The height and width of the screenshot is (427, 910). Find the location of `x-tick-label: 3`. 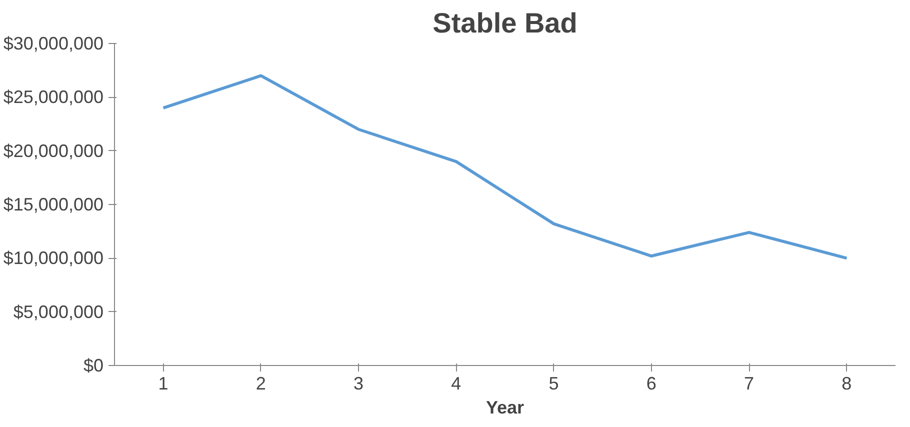

x-tick-label: 3 is located at coordinates (359, 384).